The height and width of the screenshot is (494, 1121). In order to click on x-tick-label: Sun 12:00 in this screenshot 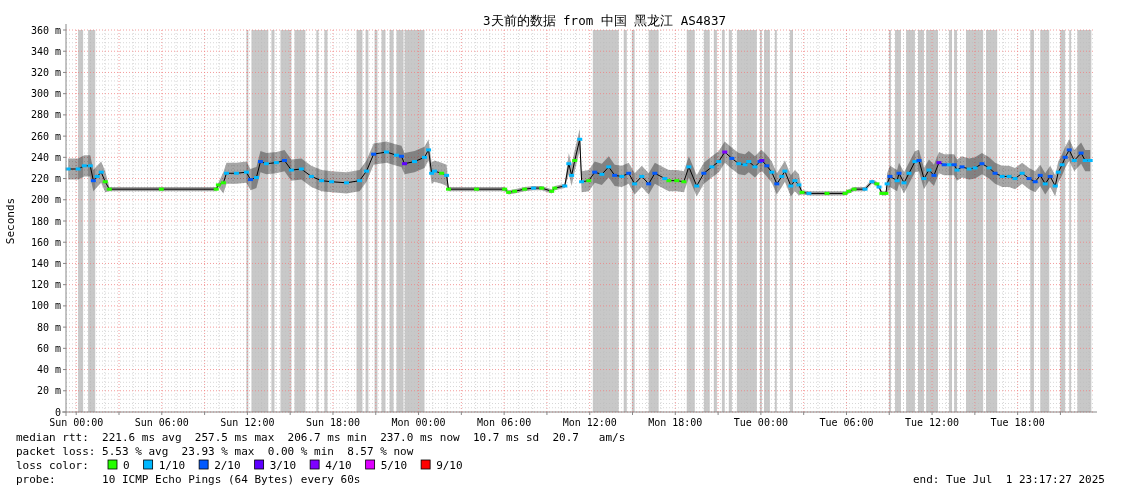, I will do `click(247, 422)`.